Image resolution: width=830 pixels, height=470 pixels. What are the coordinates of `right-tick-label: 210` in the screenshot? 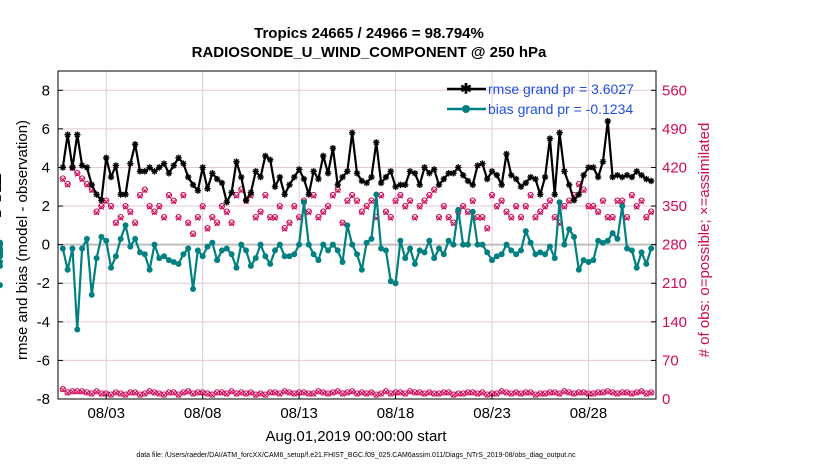 It's located at (674, 283).